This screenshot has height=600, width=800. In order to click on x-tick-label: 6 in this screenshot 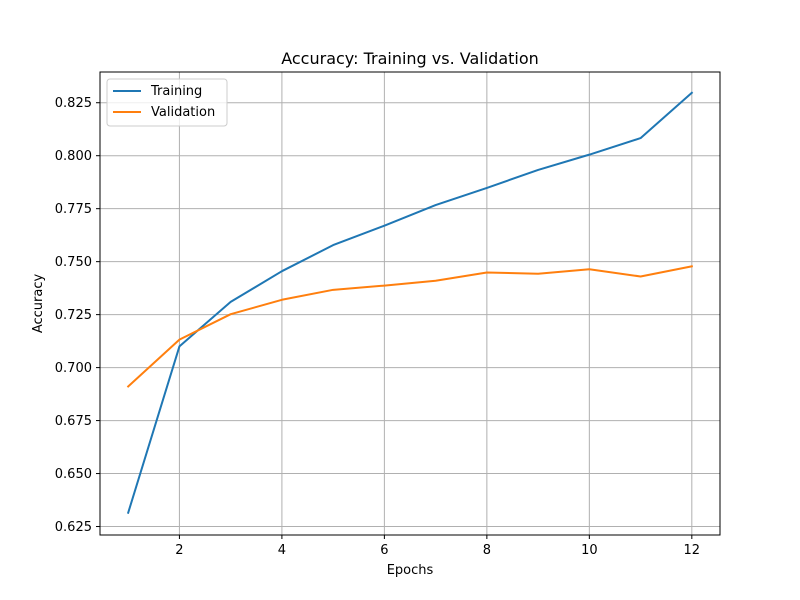, I will do `click(384, 550)`.